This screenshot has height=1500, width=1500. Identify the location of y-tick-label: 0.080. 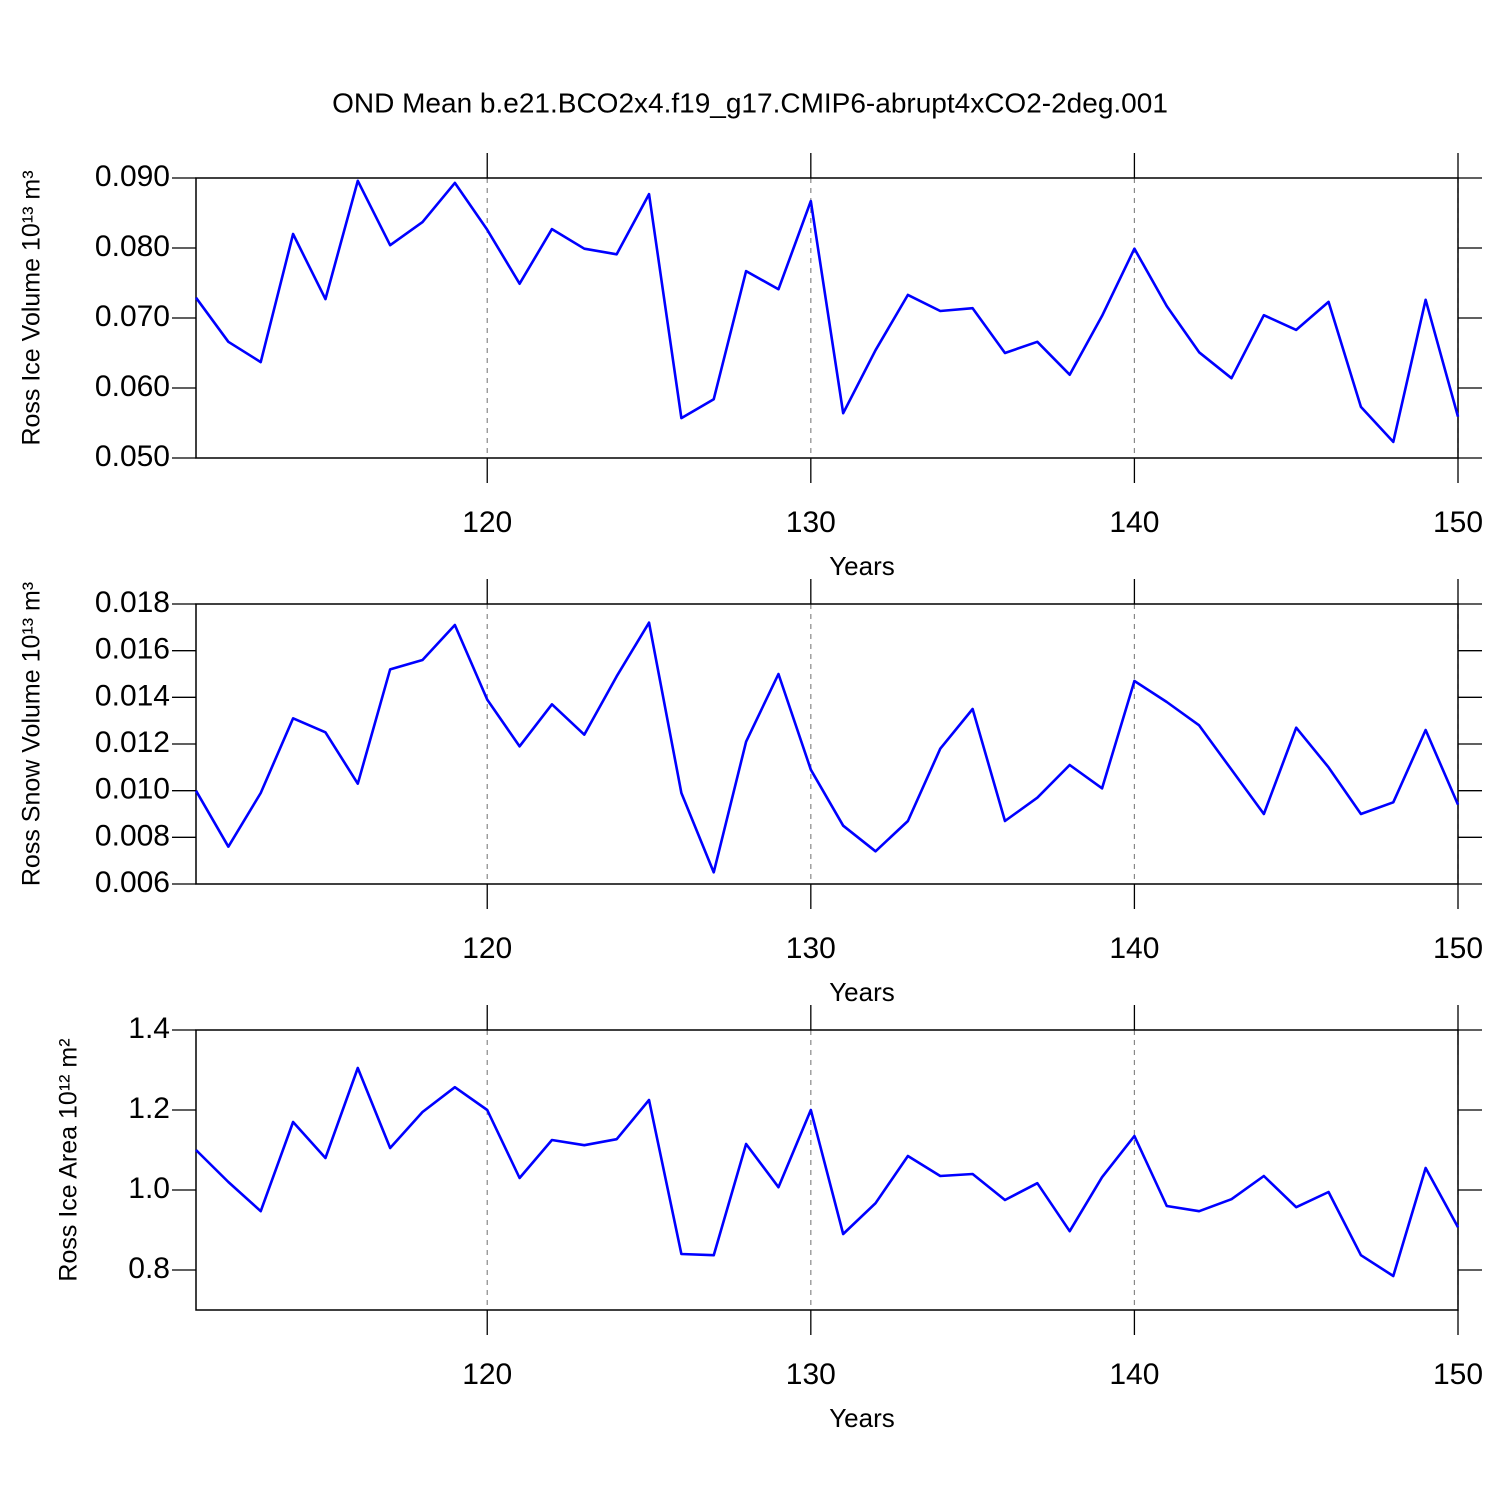
(132, 246).